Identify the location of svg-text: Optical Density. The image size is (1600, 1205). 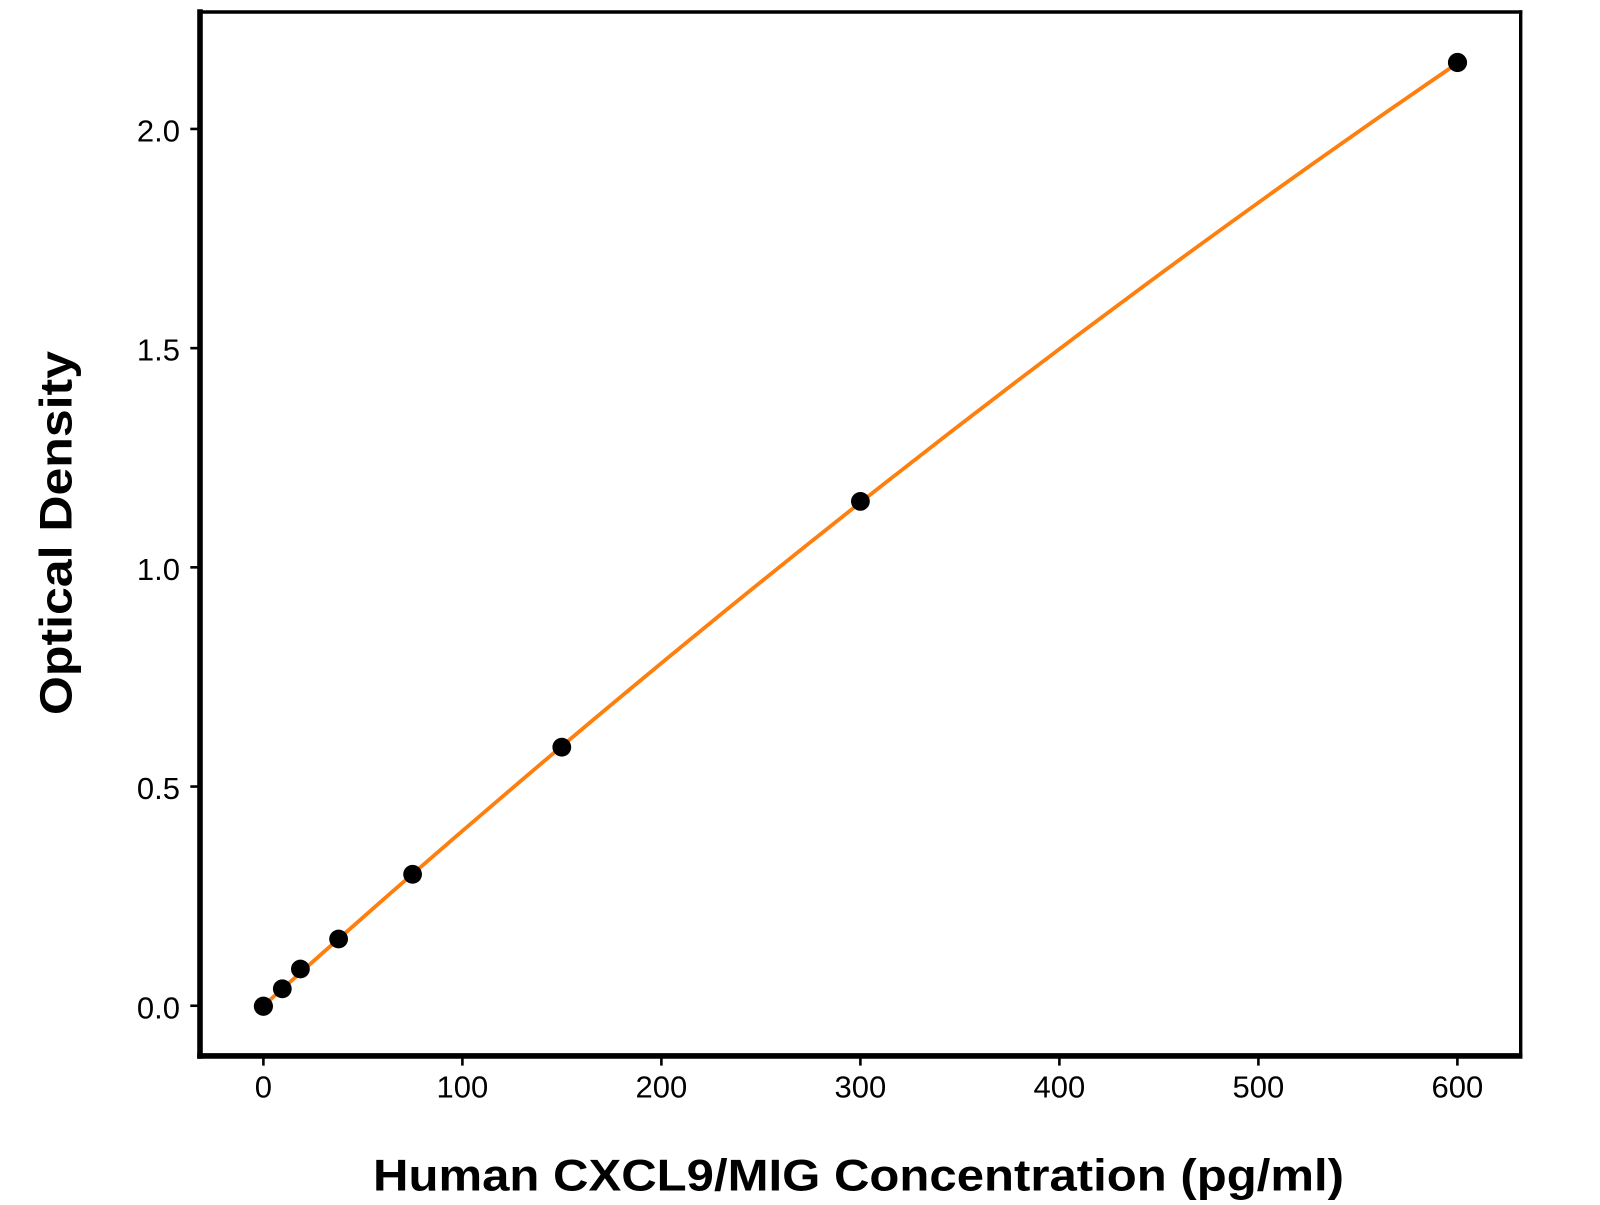
(56, 533).